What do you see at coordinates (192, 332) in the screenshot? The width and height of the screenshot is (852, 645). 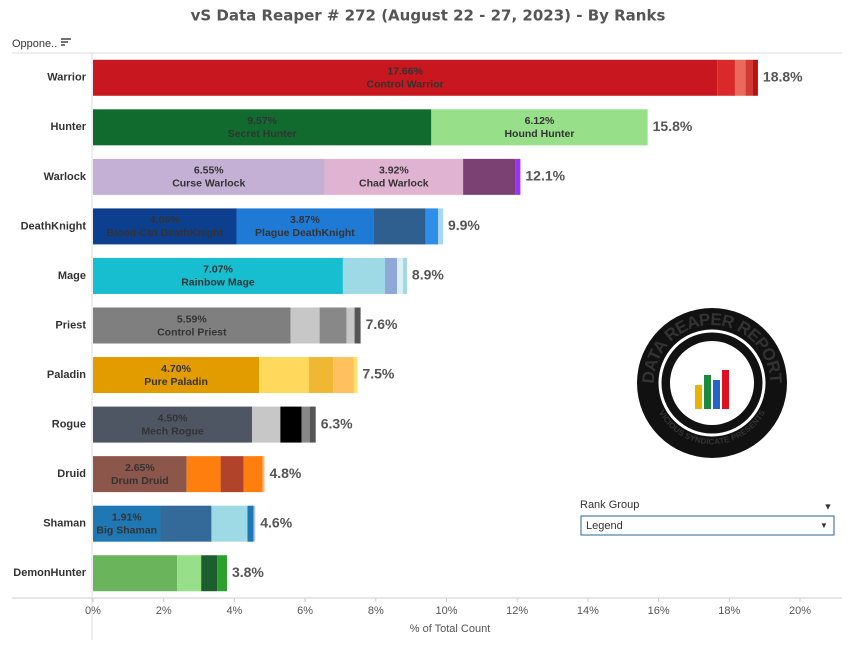 I see `segment-name-label: Control Priest` at bounding box center [192, 332].